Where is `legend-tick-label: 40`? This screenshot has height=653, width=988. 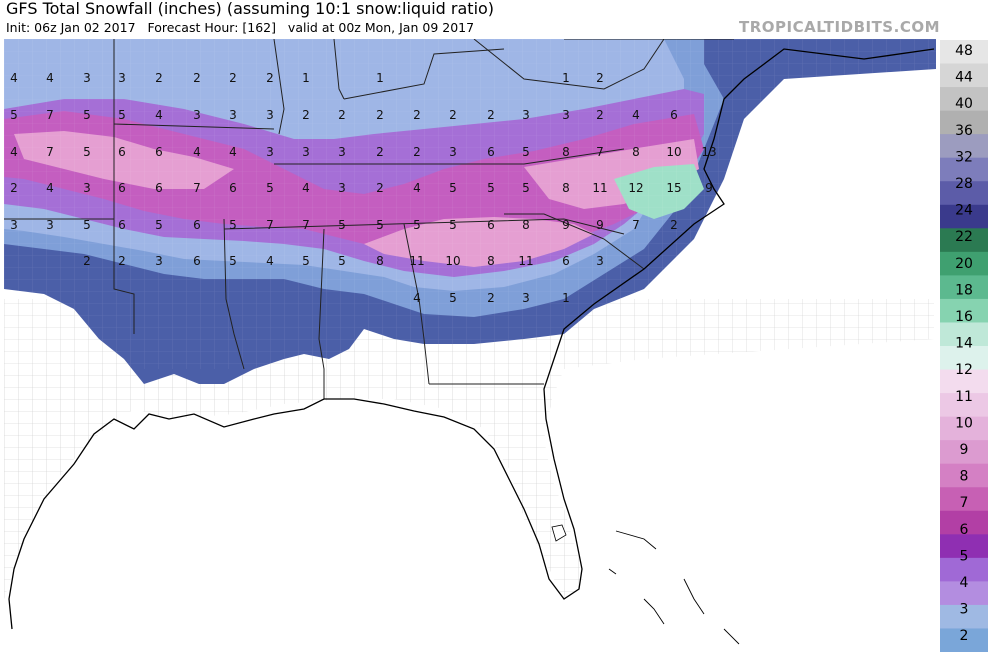
legend-tick-label: 40 is located at coordinates (964, 104).